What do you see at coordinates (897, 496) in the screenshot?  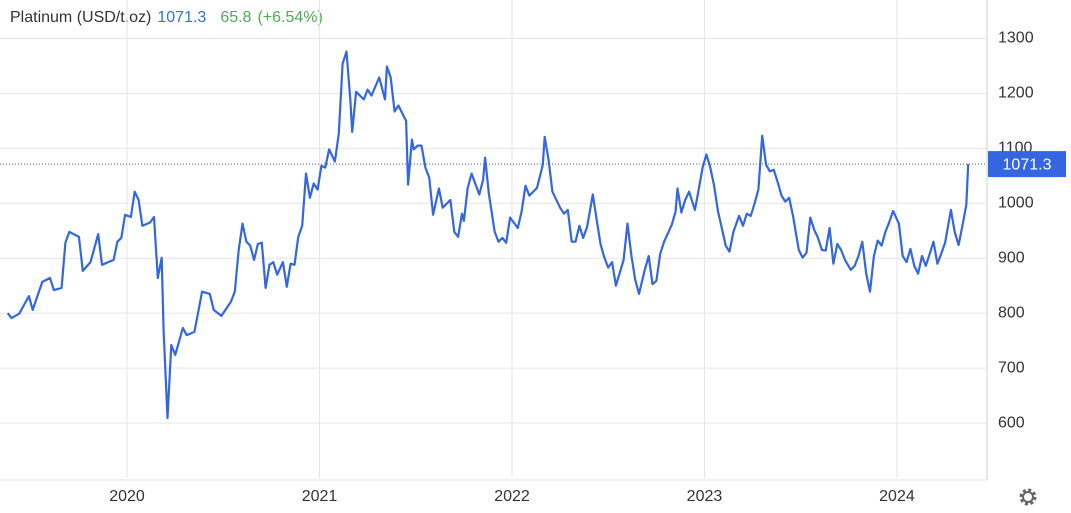 I see `x-tick-label: 2024` at bounding box center [897, 496].